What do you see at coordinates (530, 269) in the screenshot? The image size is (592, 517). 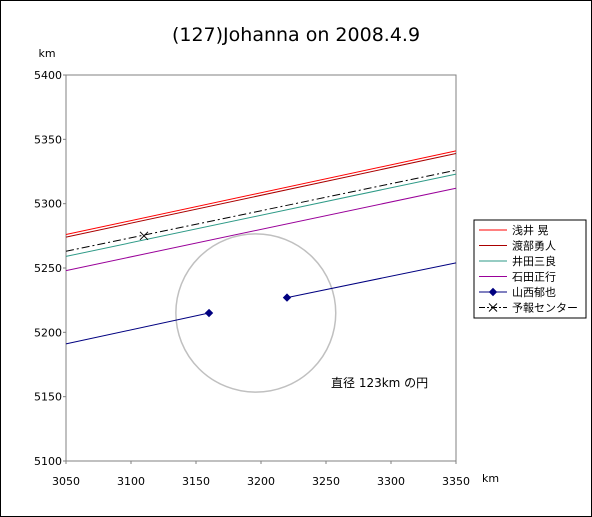 I see `legend-box` at bounding box center [530, 269].